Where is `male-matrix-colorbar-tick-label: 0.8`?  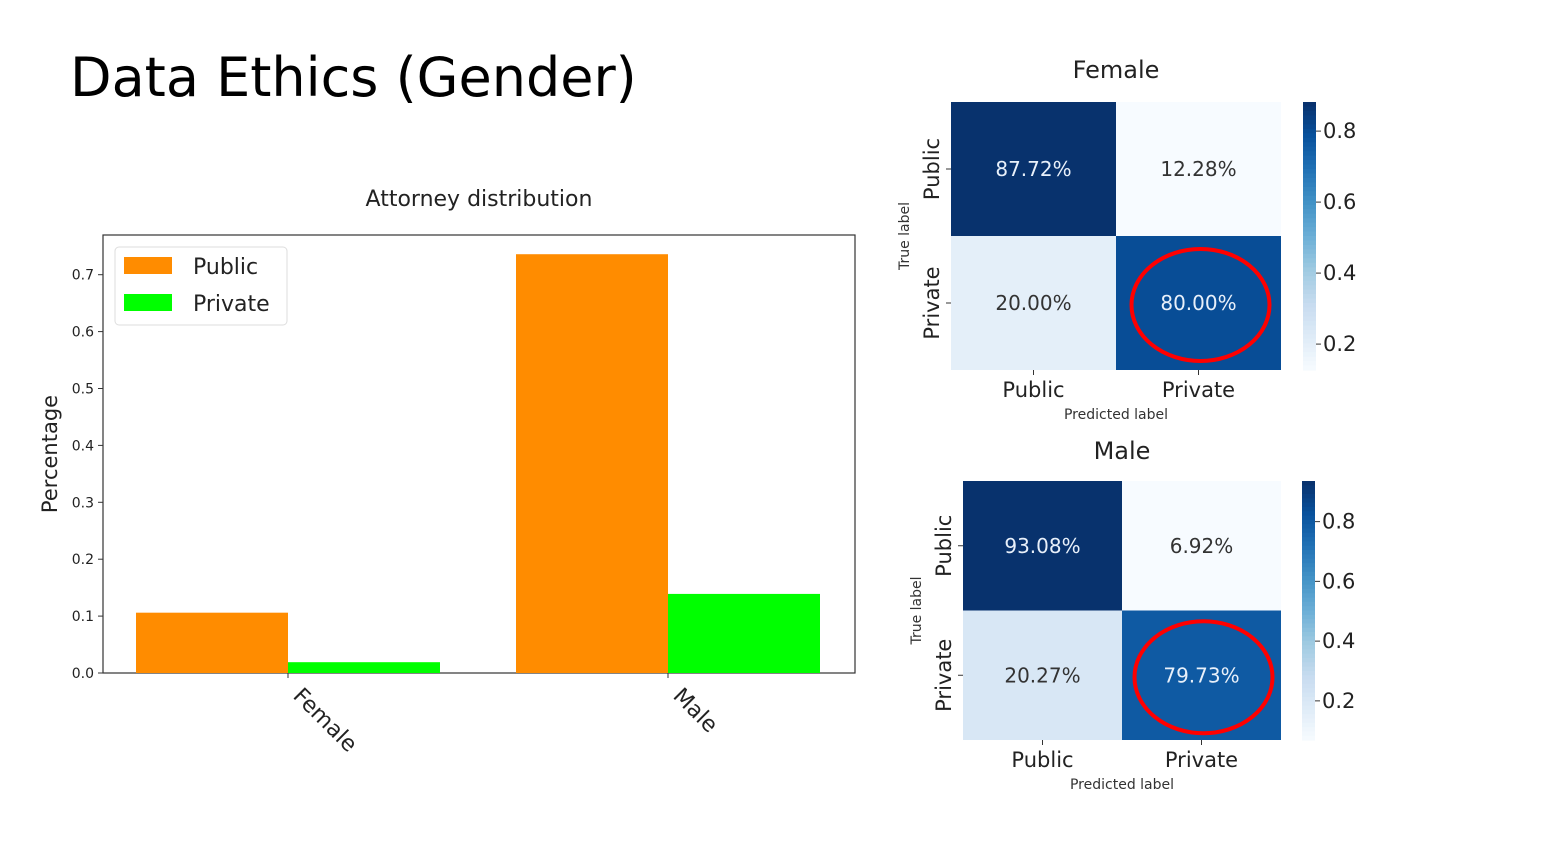
male-matrix-colorbar-tick-label: 0.8 is located at coordinates (1338, 522).